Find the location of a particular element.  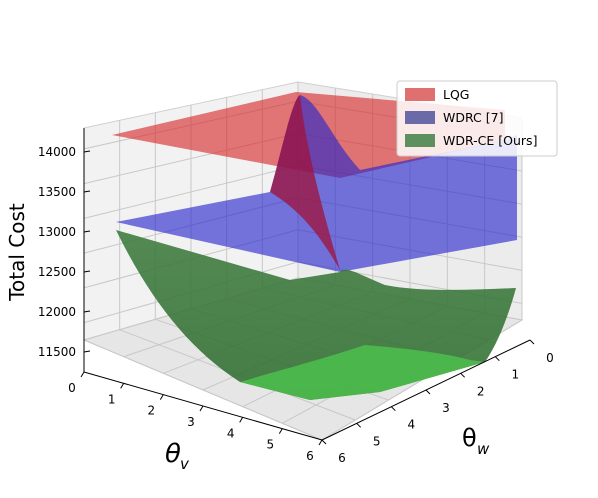

svg-text: w is located at coordinates (483, 449).